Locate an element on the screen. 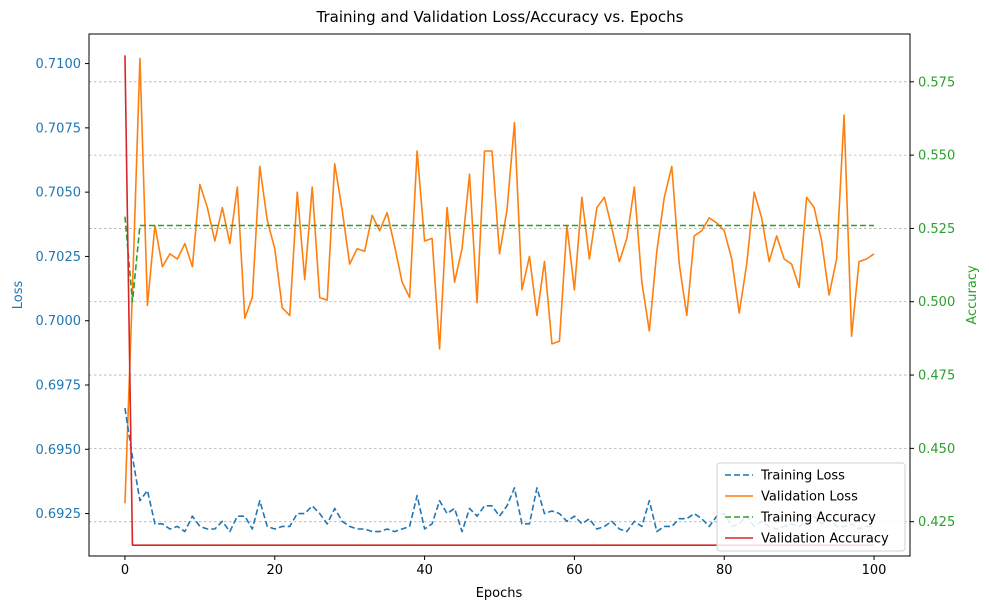 This screenshot has height=610, width=989. y-left-tick-label: 0.7025 is located at coordinates (59, 257).